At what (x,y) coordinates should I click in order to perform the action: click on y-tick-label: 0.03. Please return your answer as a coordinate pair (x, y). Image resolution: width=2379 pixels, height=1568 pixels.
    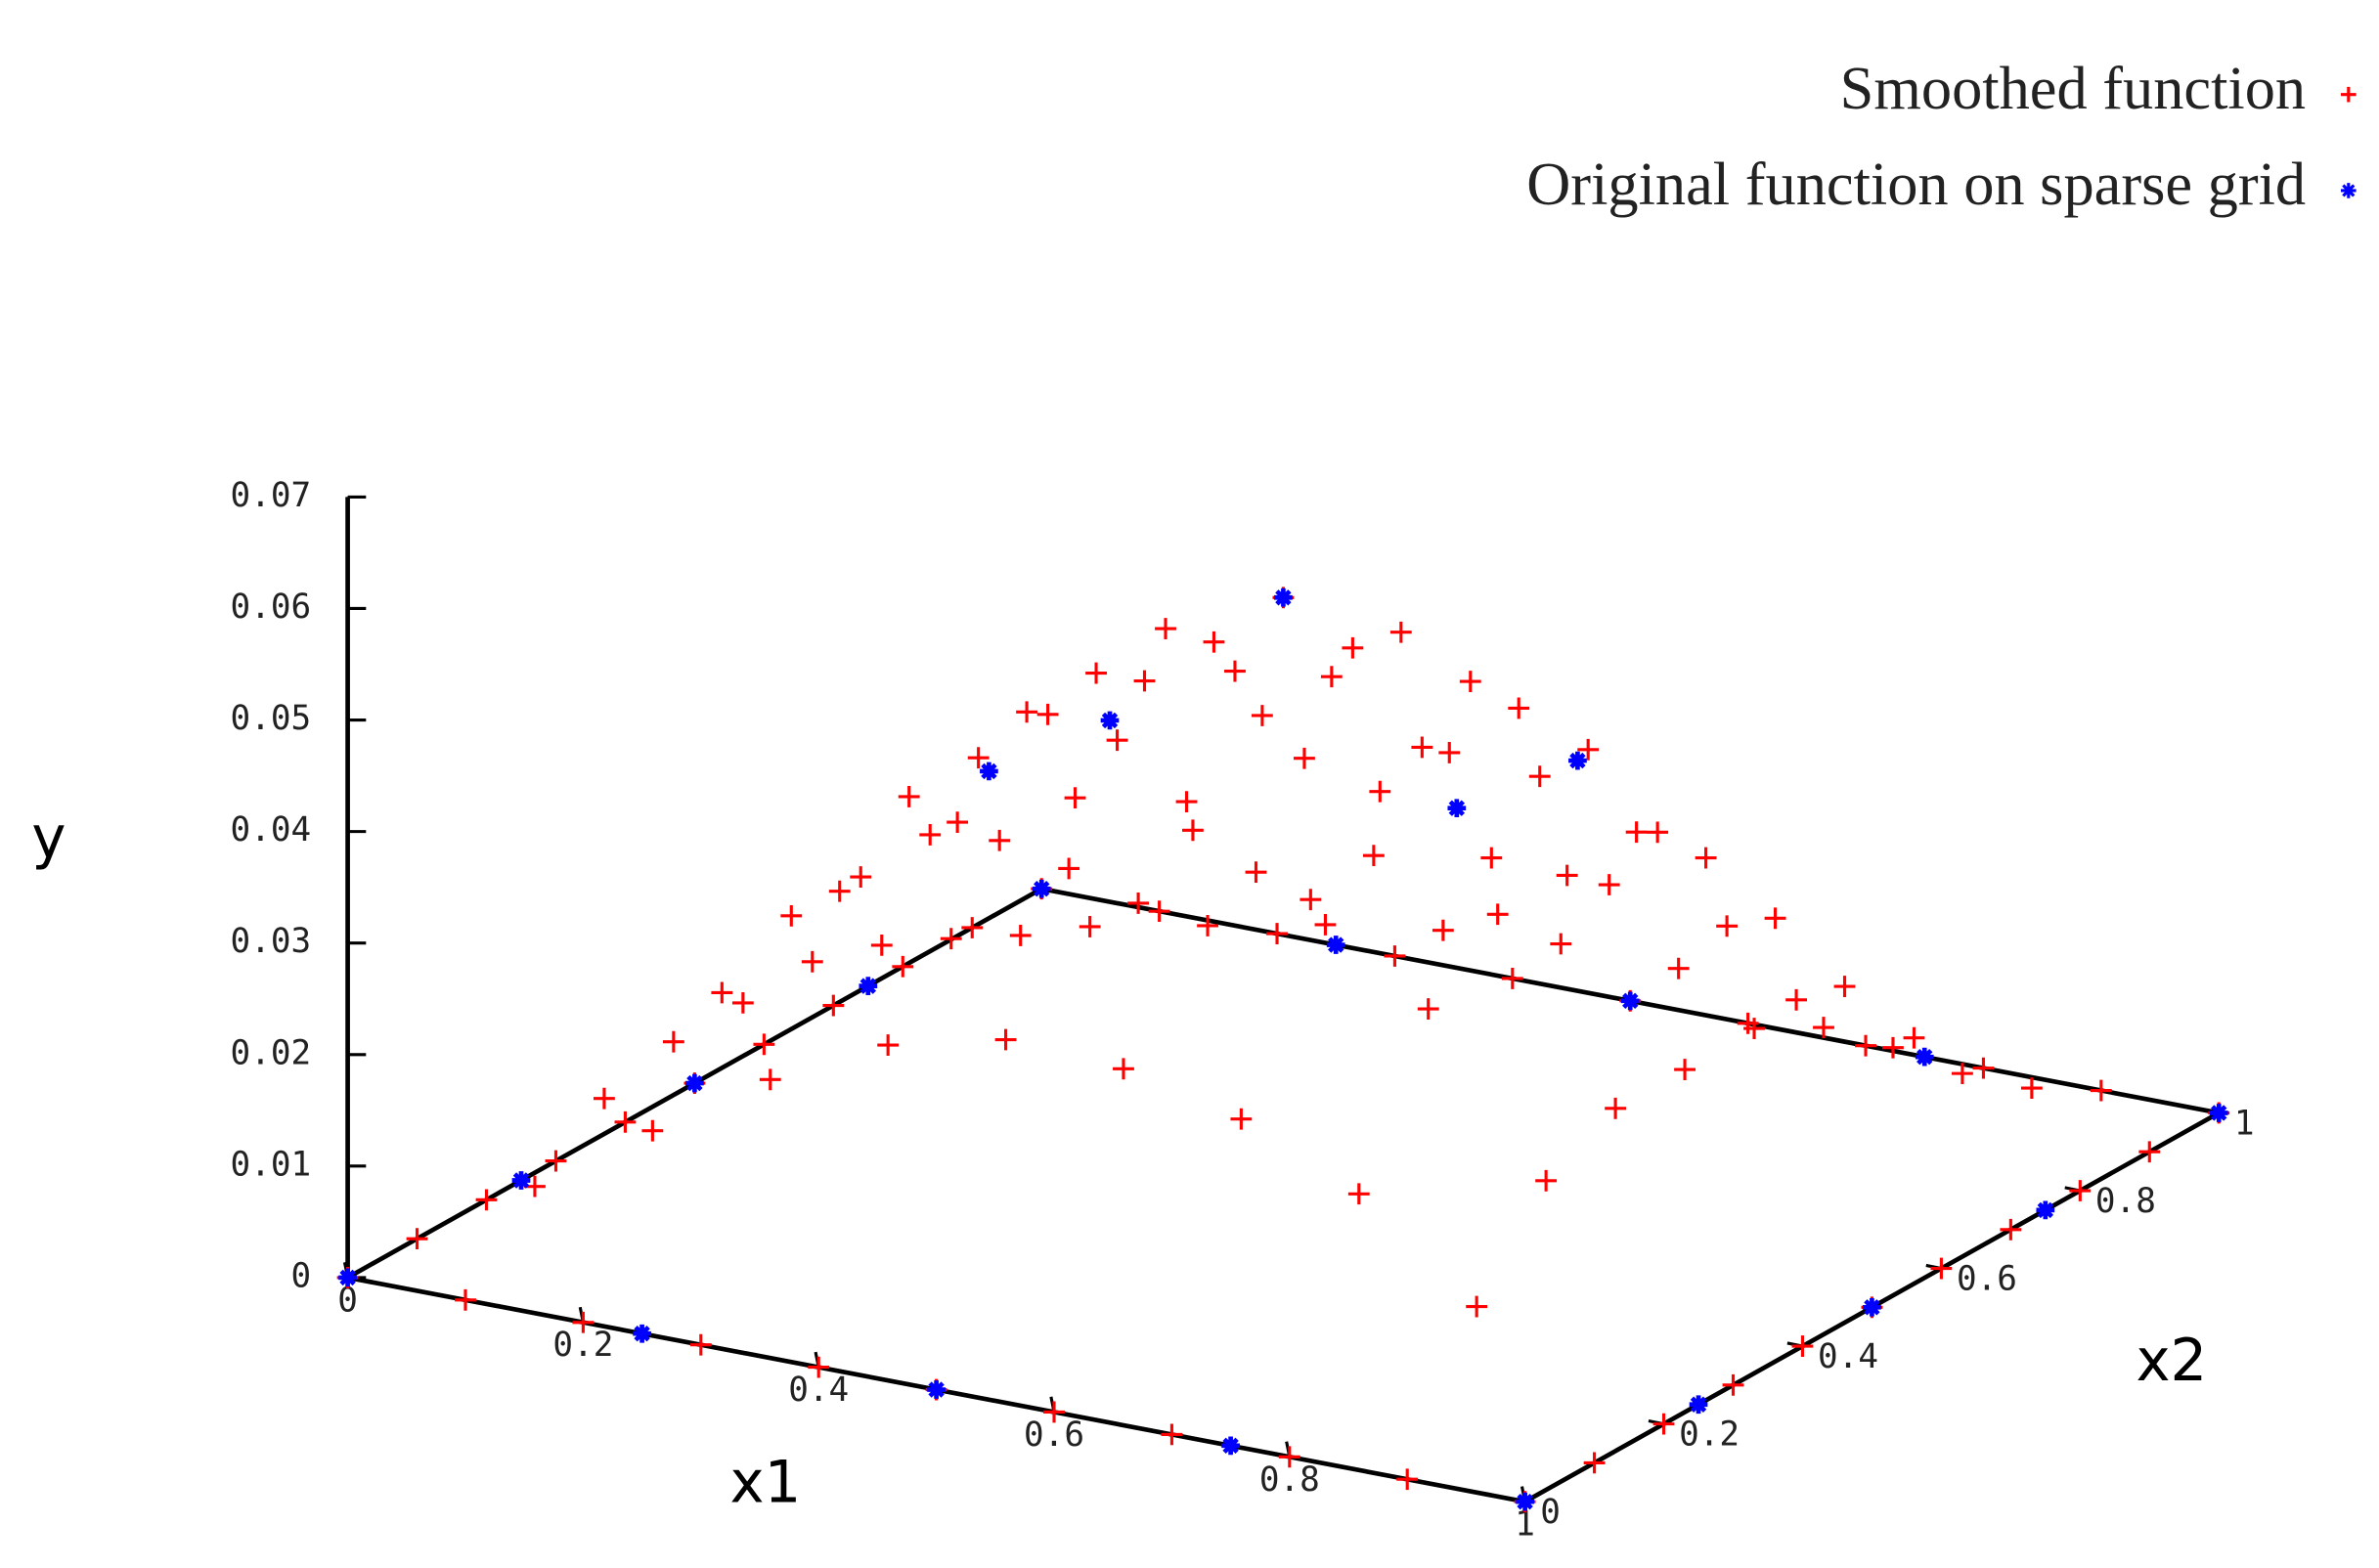
    Looking at the image, I should click on (271, 942).